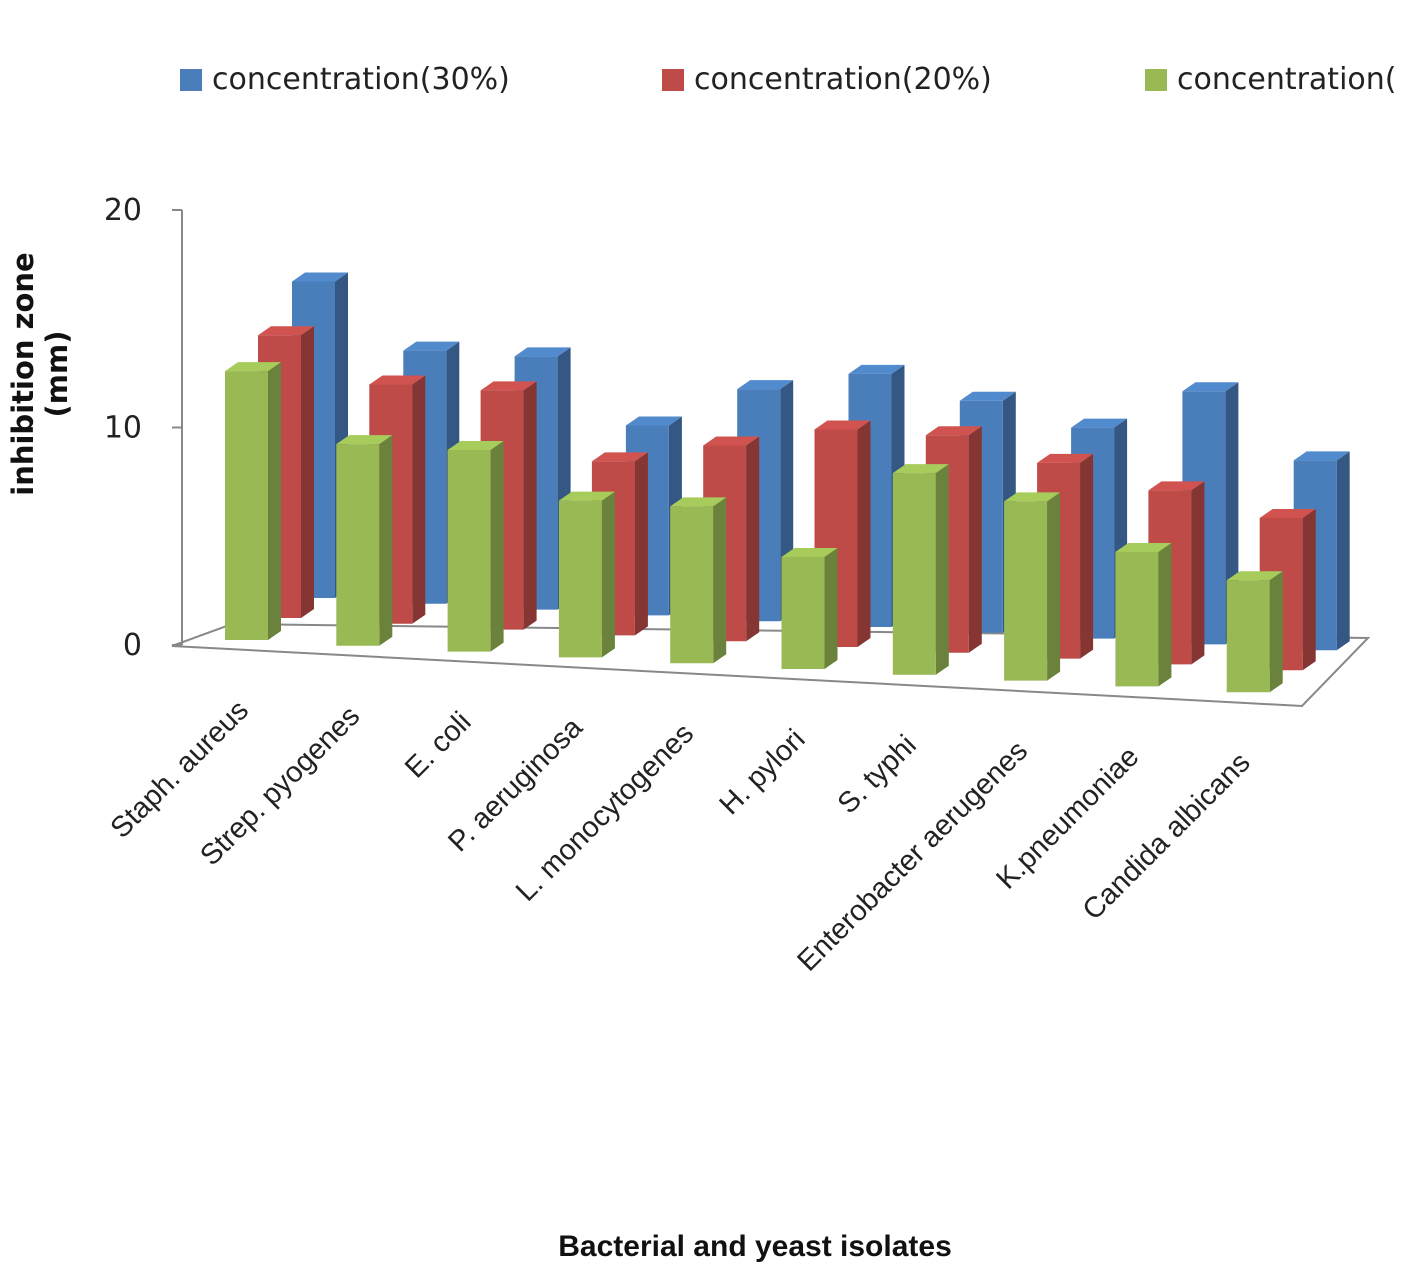 The height and width of the screenshot is (1274, 1428). I want to click on legend-label: concentration(, so click(1287, 79).